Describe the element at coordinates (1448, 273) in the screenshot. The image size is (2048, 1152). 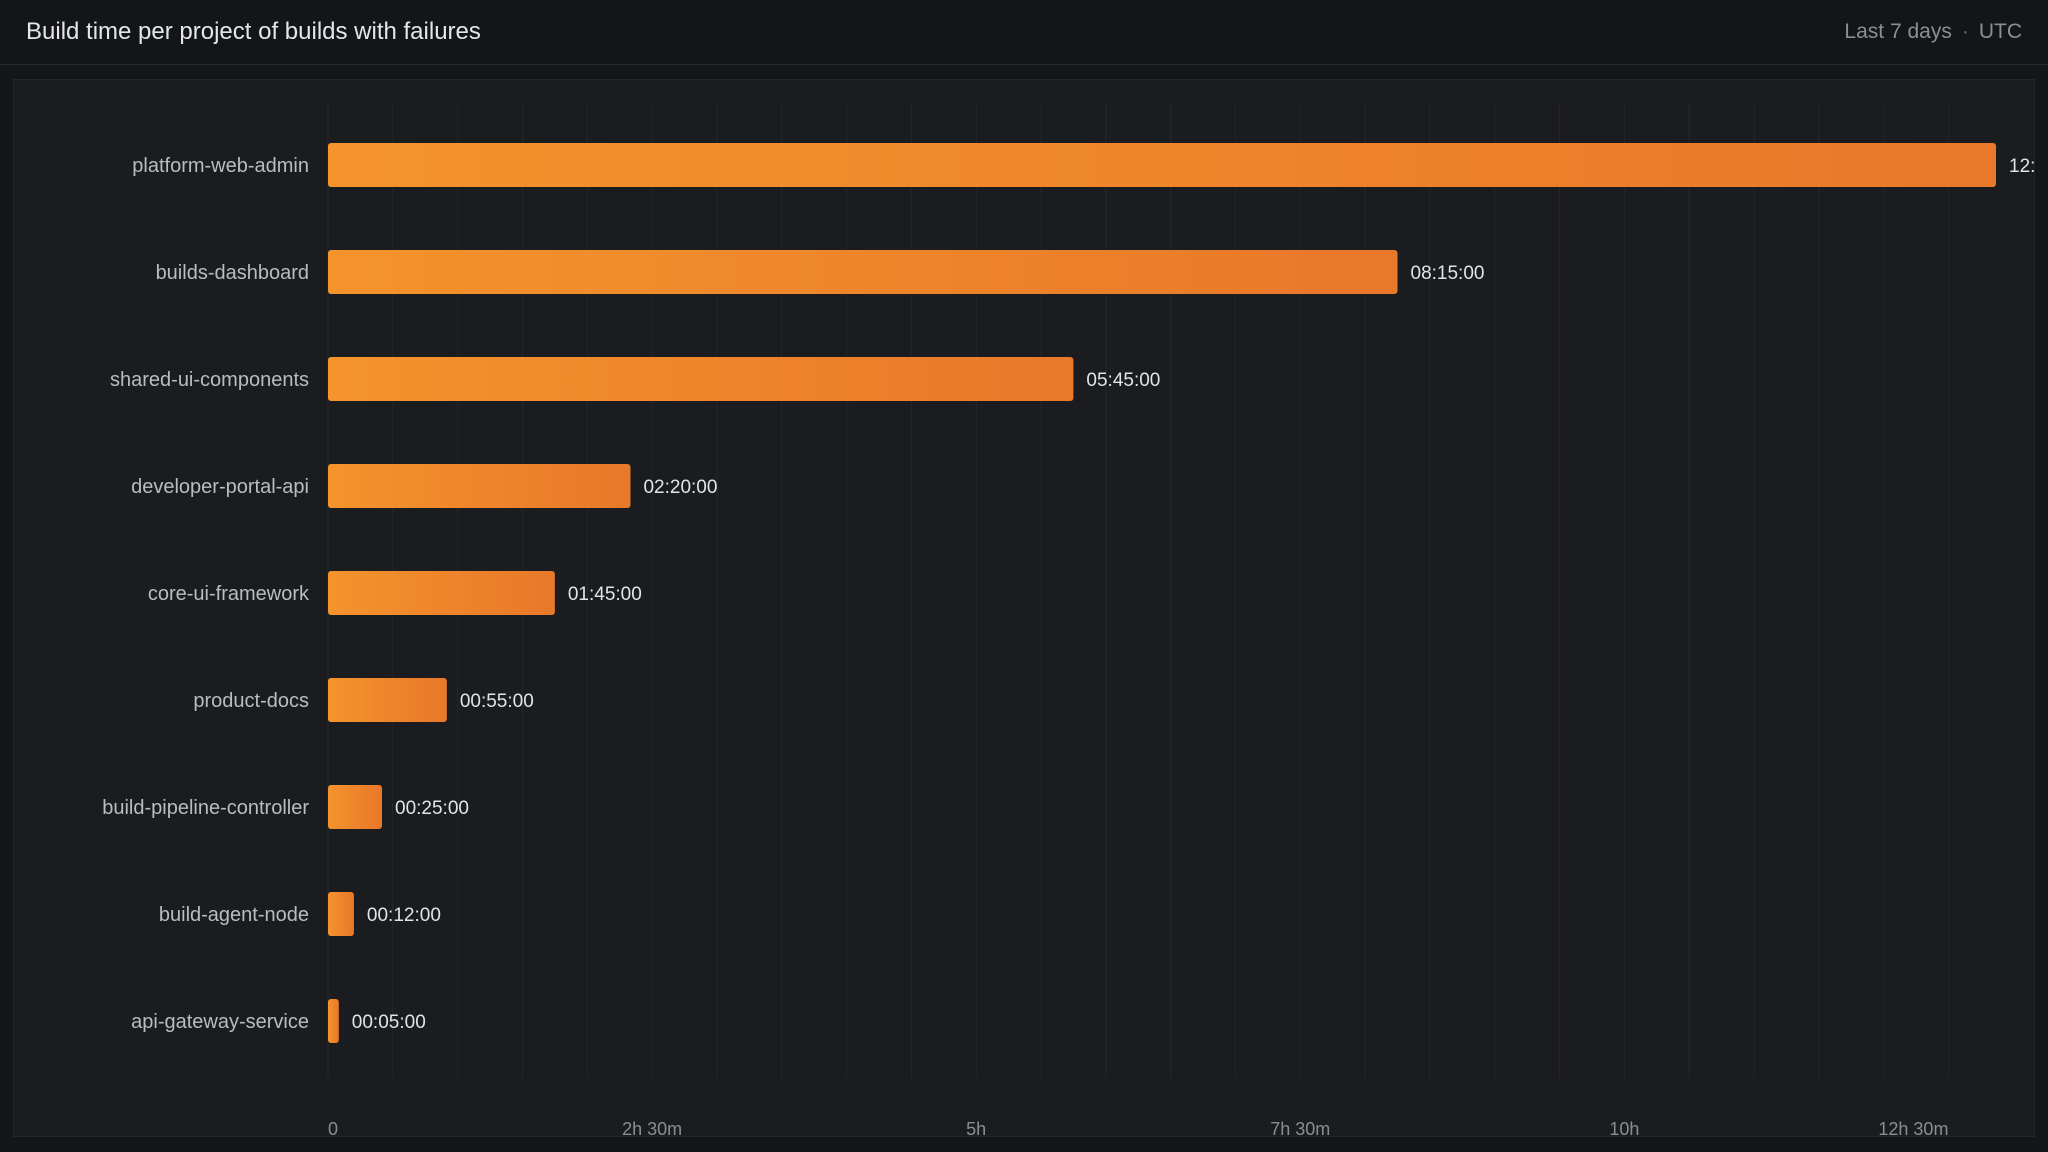
I see `value-label: 08:15:00` at that location.